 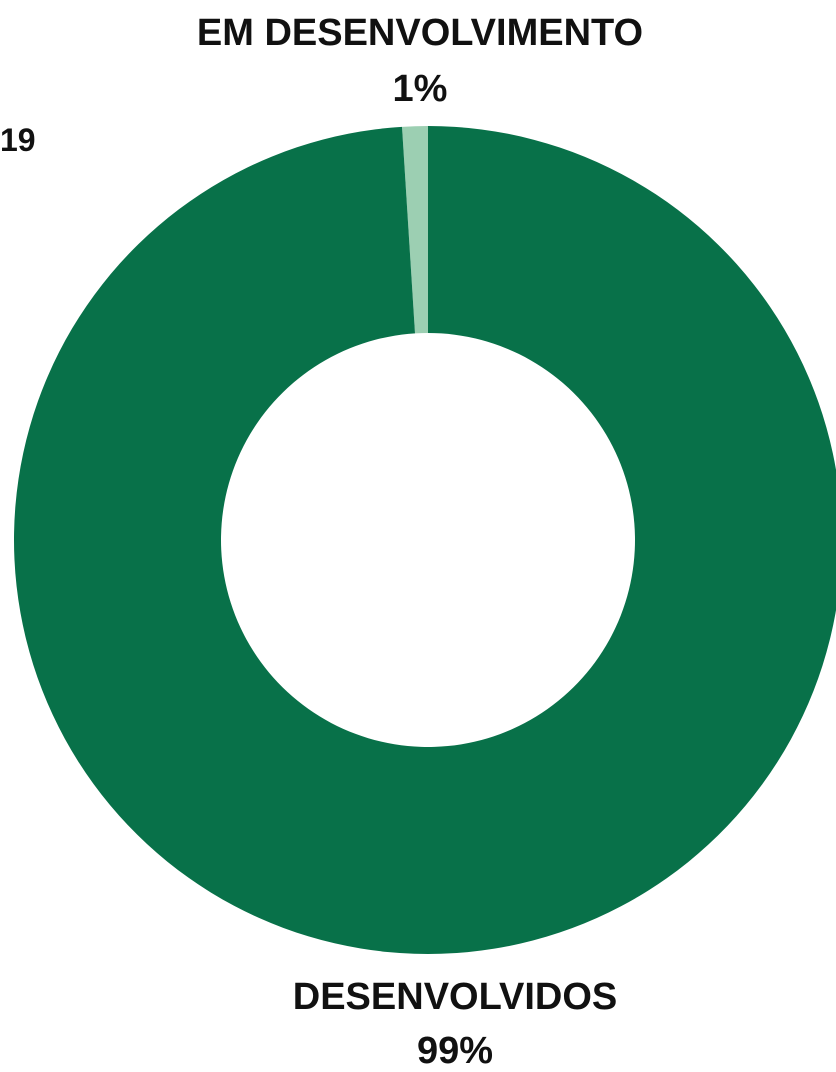 What do you see at coordinates (420, 89) in the screenshot?
I see `slice-value-em-desenvolvimento: 1%` at bounding box center [420, 89].